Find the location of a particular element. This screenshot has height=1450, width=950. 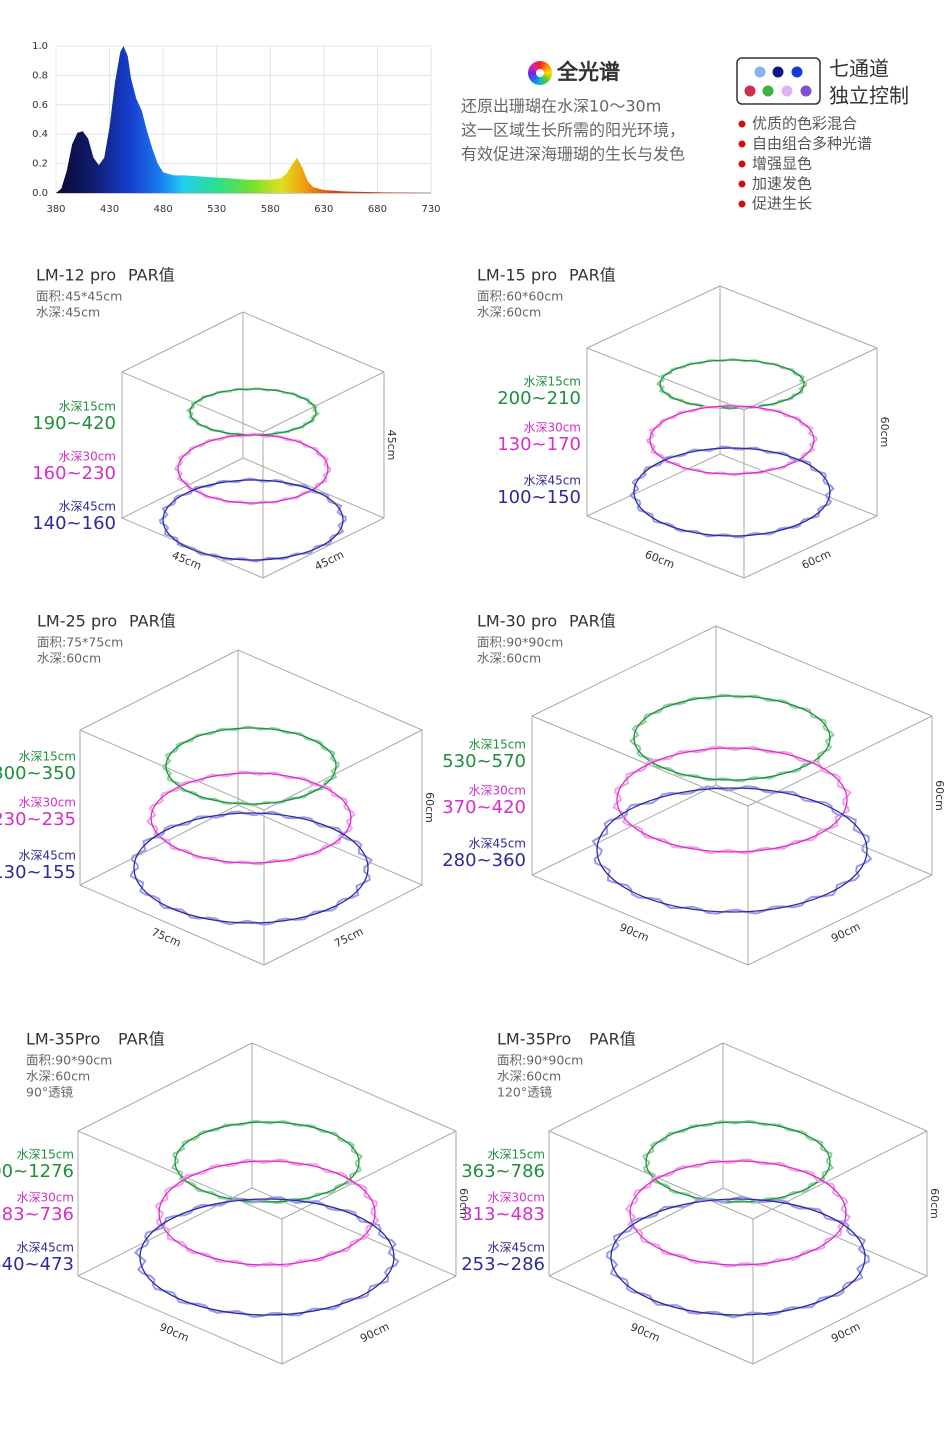

y-tick-label: 0.8 is located at coordinates (40, 75).